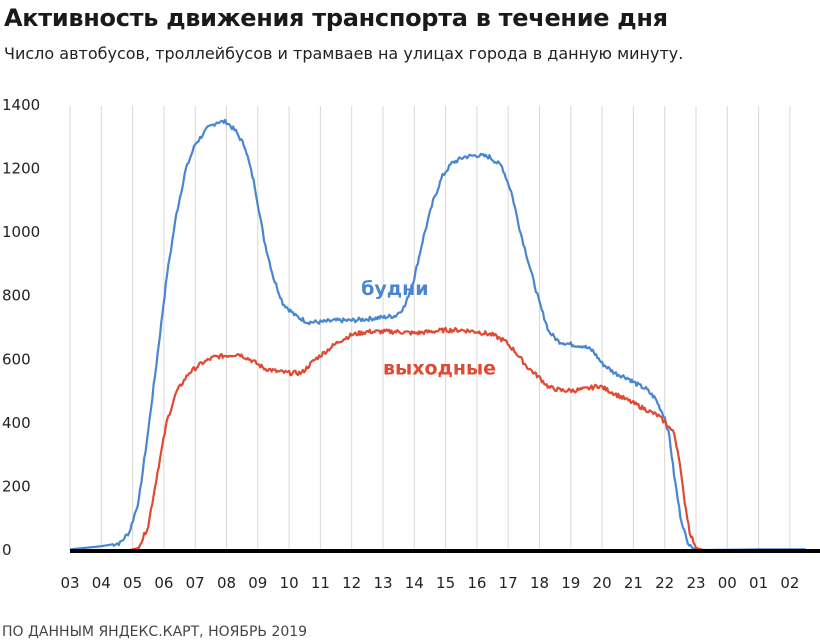 The height and width of the screenshot is (644, 820). What do you see at coordinates (476, 583) in the screenshot?
I see `x-tick-label: 16` at bounding box center [476, 583].